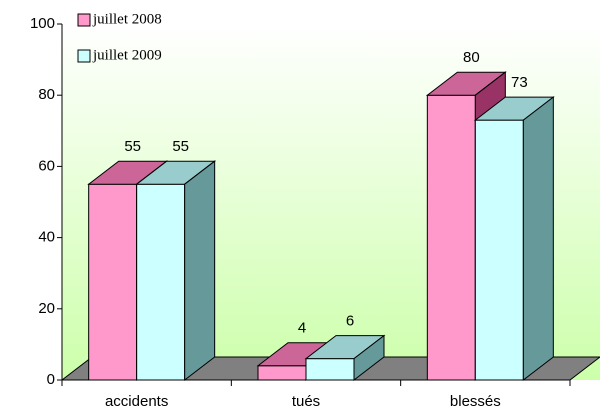  What do you see at coordinates (350, 321) in the screenshot?
I see `value-label: 6` at bounding box center [350, 321].